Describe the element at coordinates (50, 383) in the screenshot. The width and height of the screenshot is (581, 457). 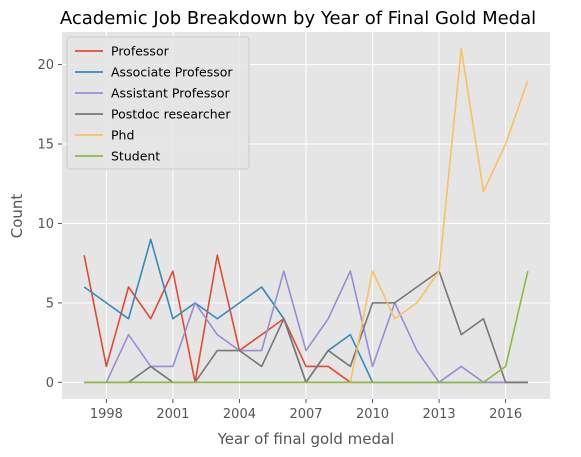
I see `y-tick-label: 0` at that location.